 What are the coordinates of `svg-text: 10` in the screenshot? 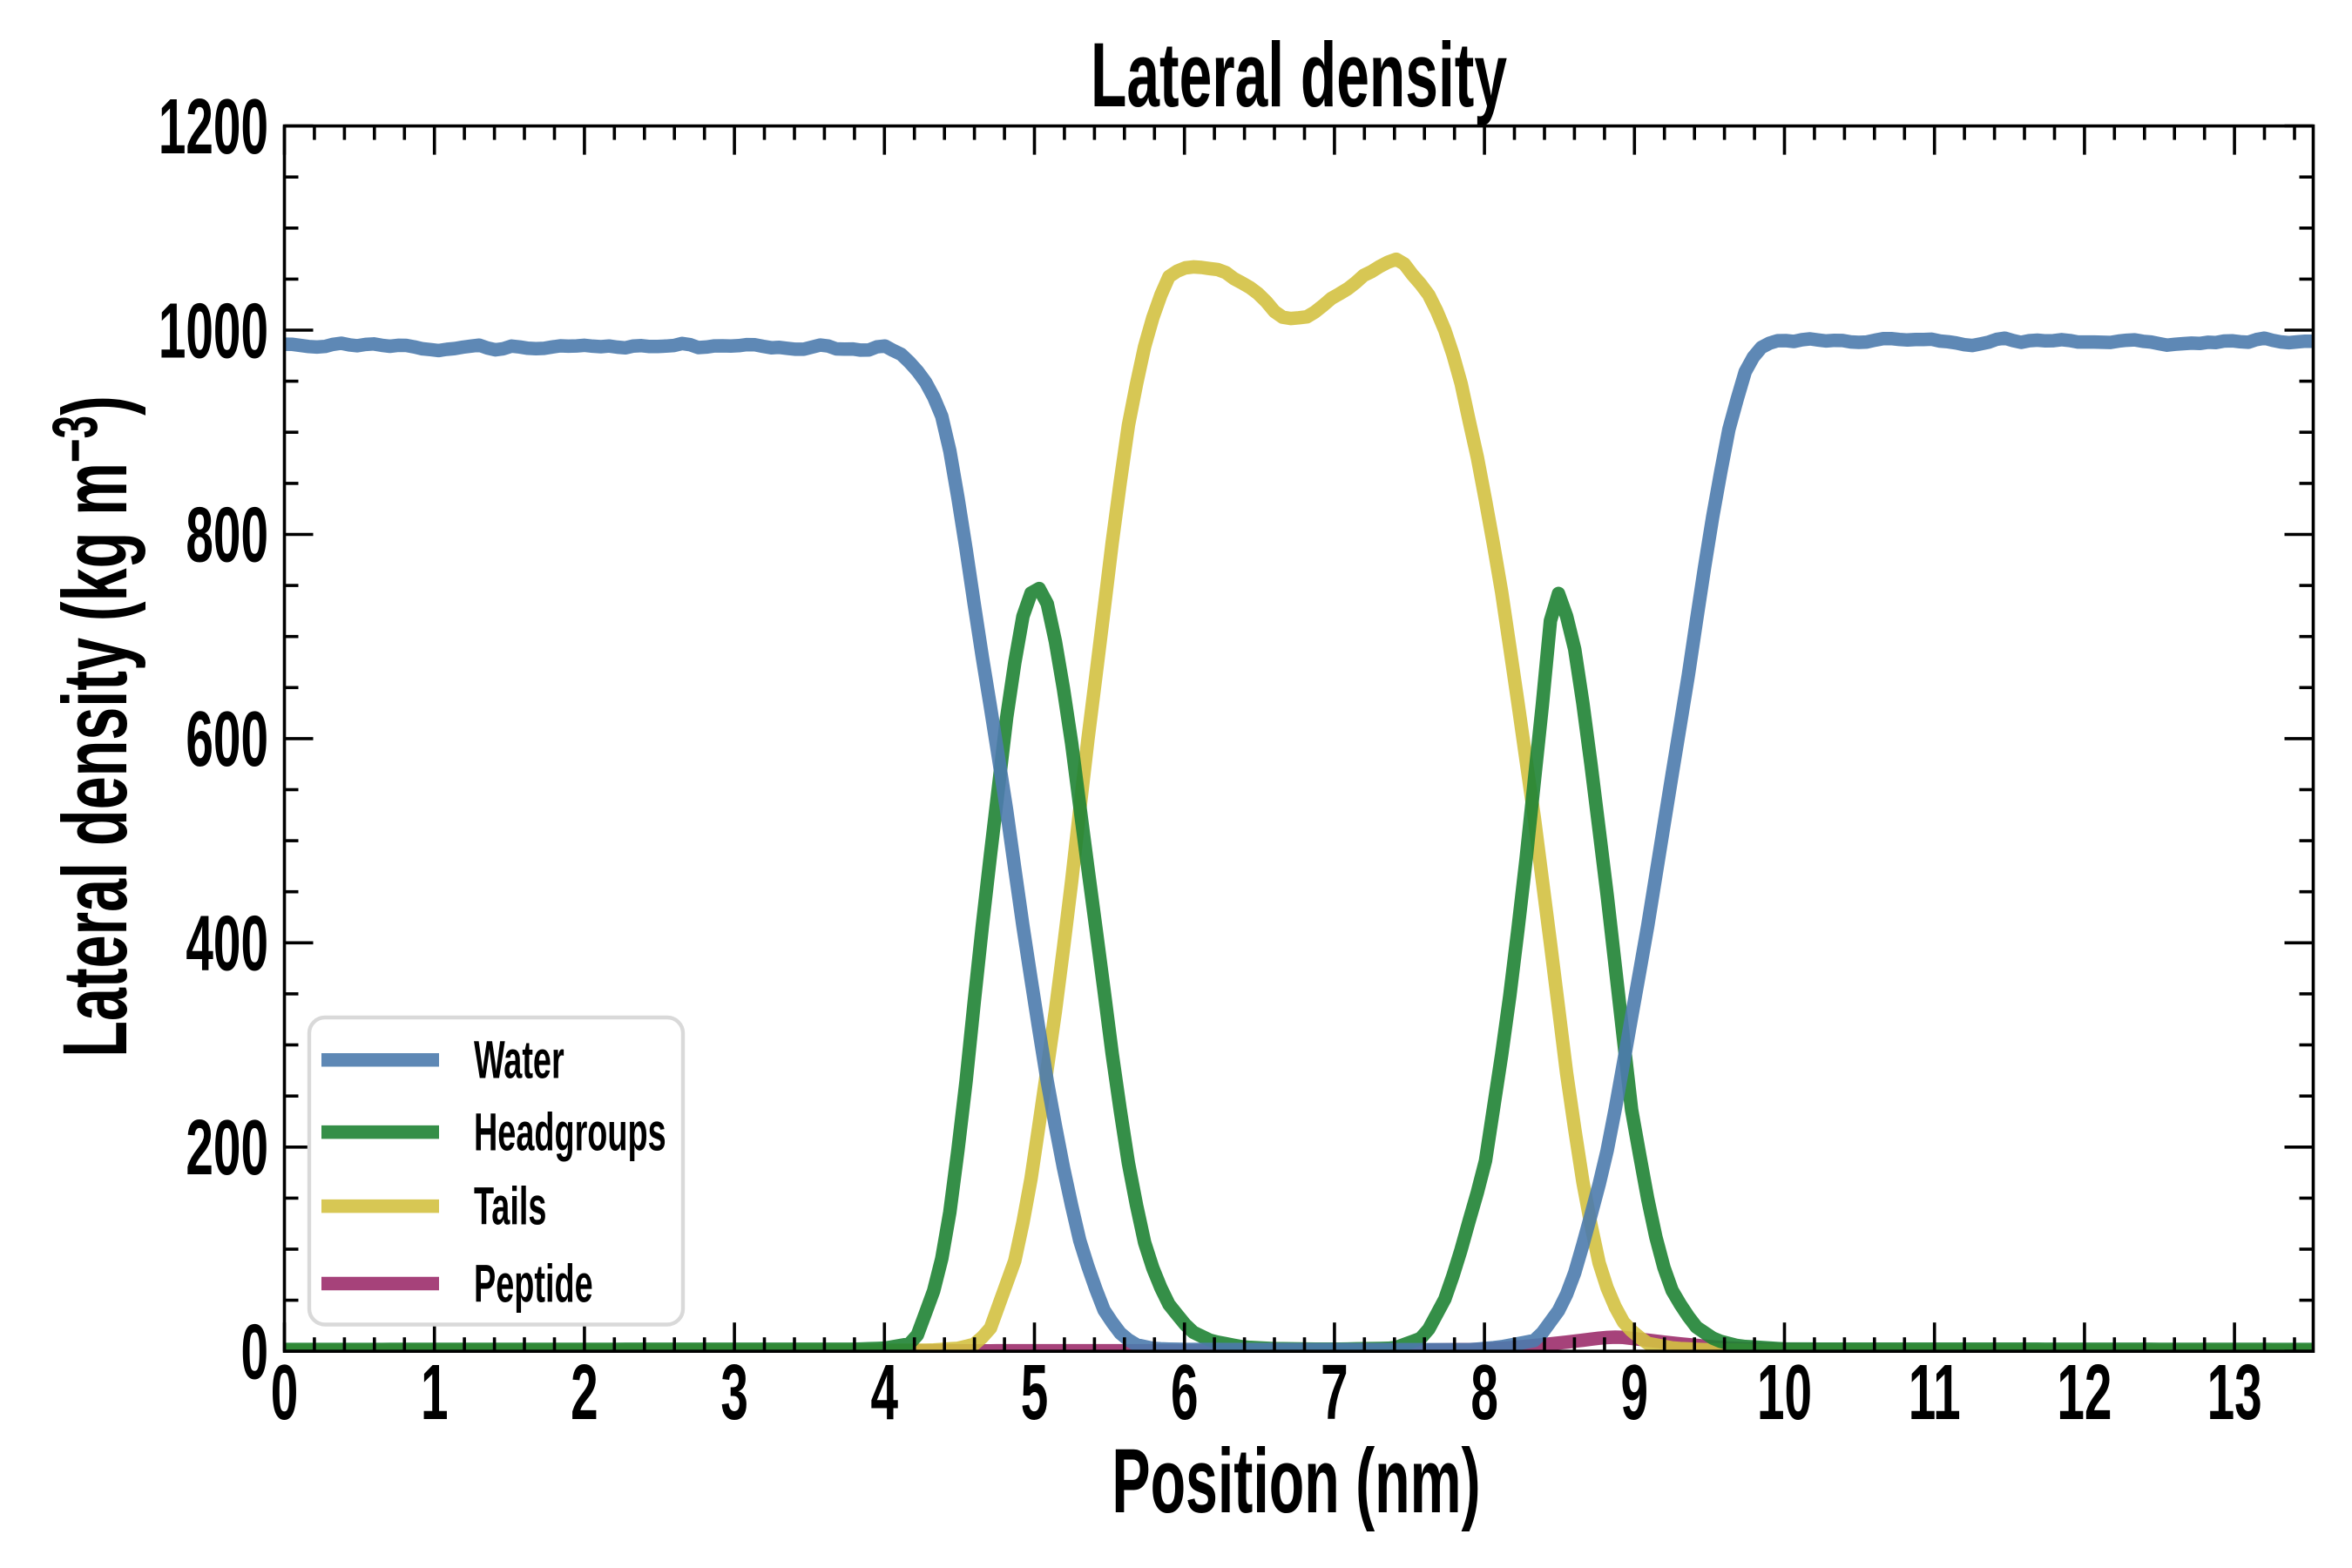 It's located at (1785, 1392).